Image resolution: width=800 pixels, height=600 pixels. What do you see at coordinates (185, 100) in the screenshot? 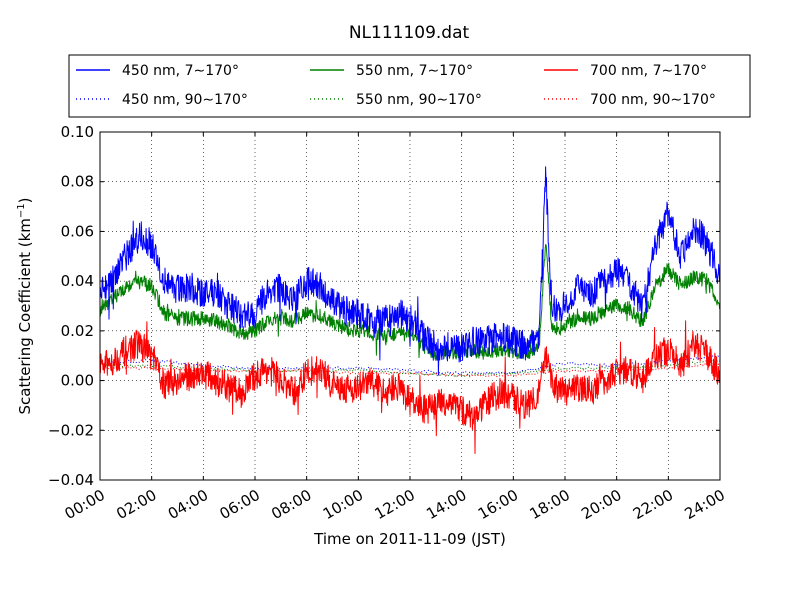
I see `legend-label: 450 nm, 90∼170°` at bounding box center [185, 100].